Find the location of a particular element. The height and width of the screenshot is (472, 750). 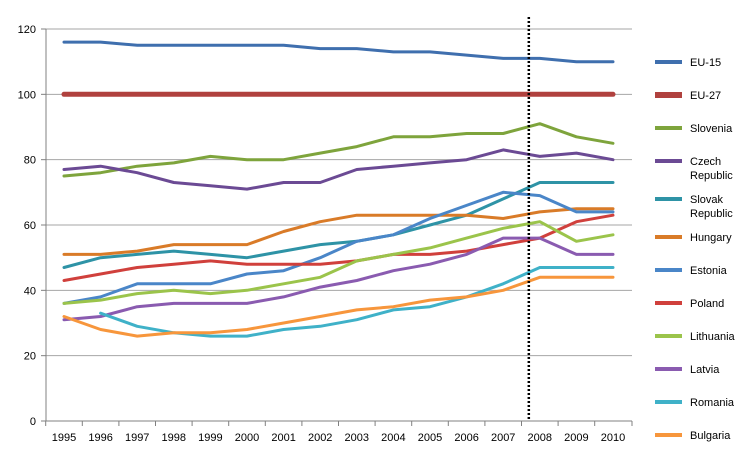

y-tick-label: 80 is located at coordinates (30, 161).